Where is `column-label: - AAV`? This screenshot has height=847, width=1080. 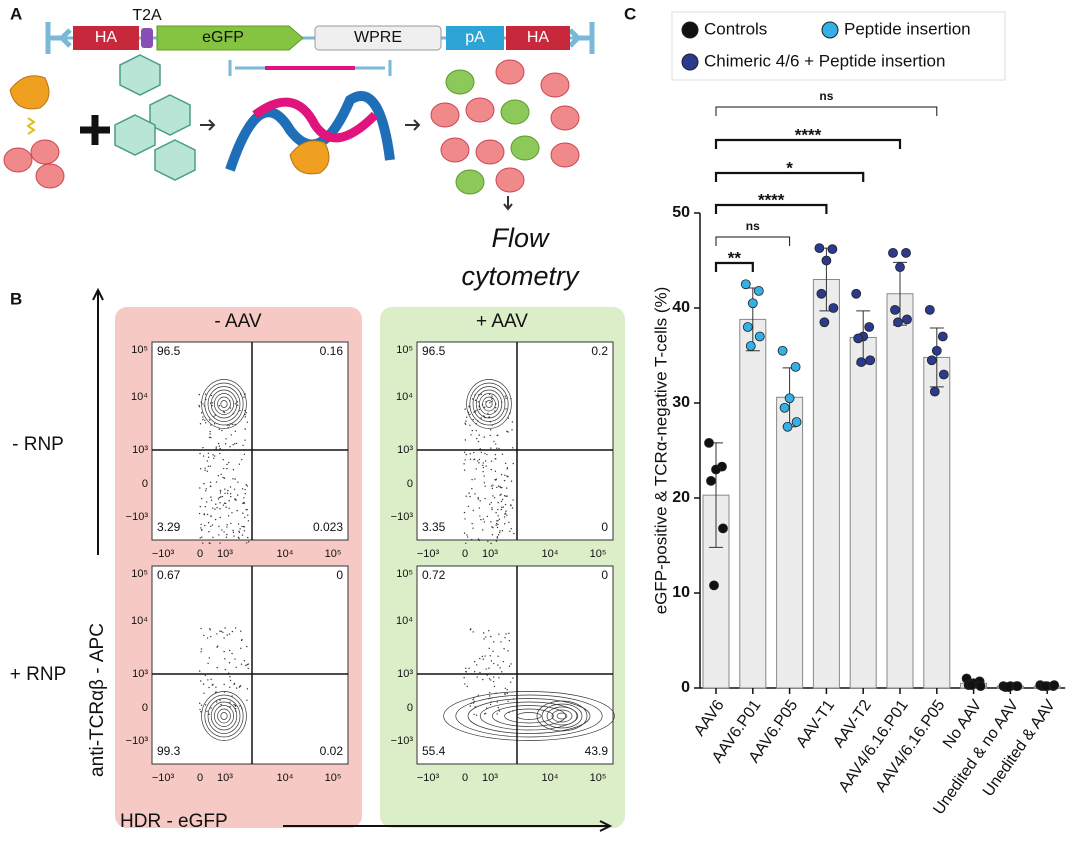
column-label: - AAV is located at coordinates (237, 321).